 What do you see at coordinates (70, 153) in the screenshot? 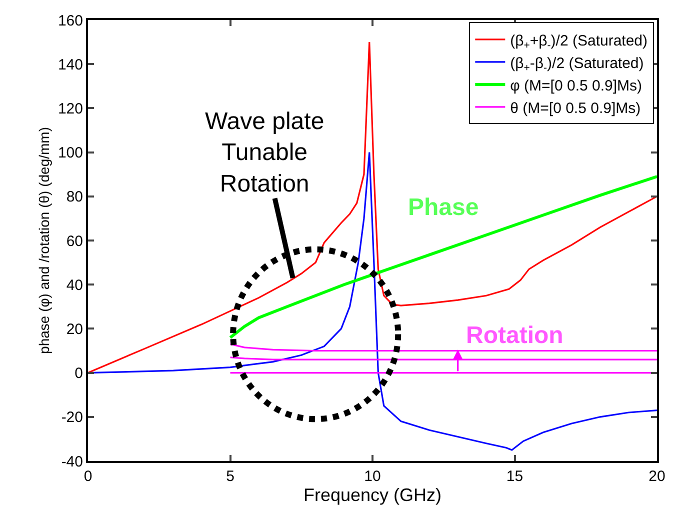
I see `y-tick-label: 100` at bounding box center [70, 153].